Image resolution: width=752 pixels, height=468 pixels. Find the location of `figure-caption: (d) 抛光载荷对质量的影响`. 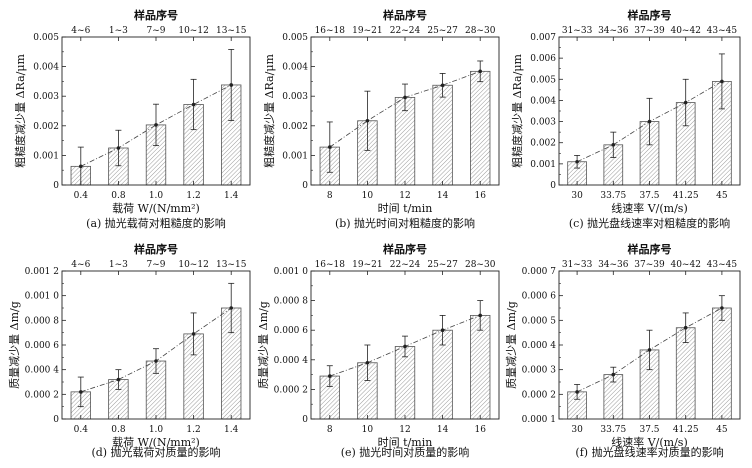

figure-caption: (d) 抛光载荷对质量的影响 is located at coordinates (155, 452).